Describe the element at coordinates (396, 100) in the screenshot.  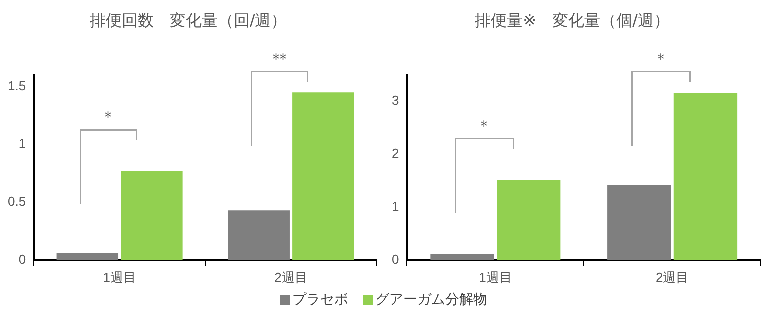
I see `y-tick-label: 3` at that location.